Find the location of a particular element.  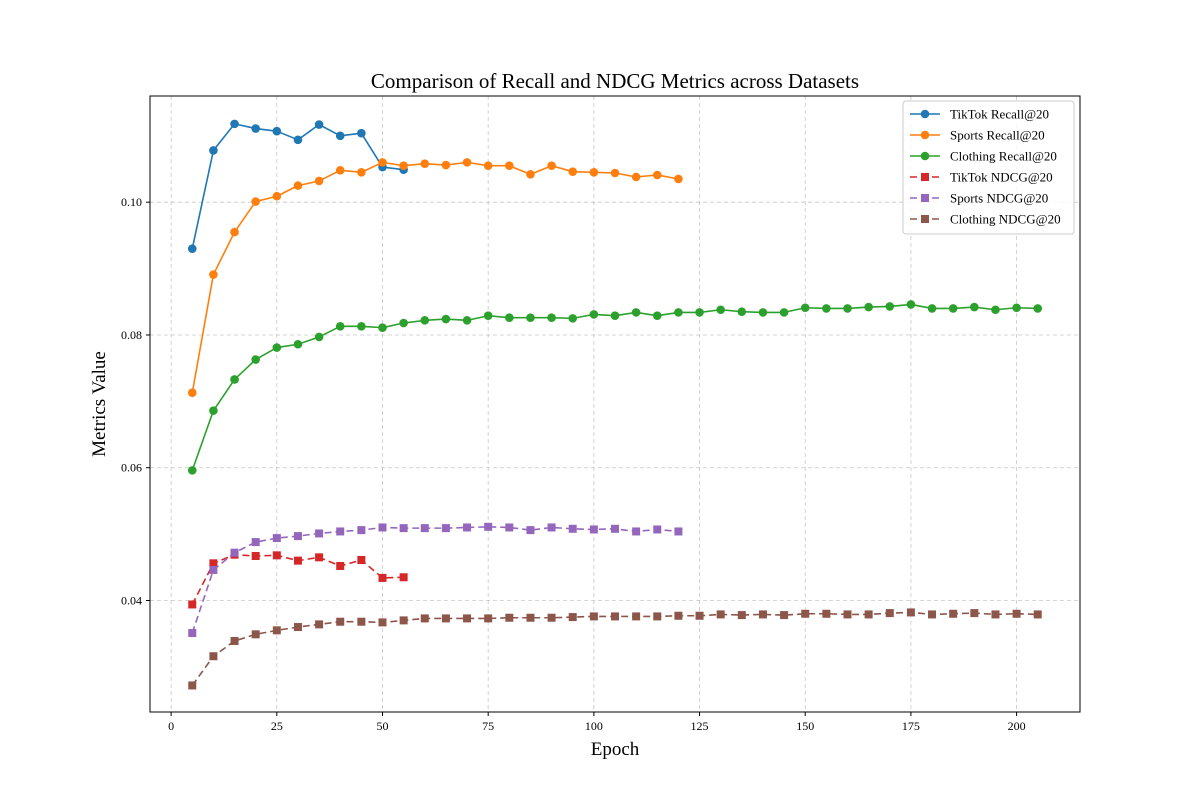

legend-label: Clothing NDCG@20 is located at coordinates (1005, 219).